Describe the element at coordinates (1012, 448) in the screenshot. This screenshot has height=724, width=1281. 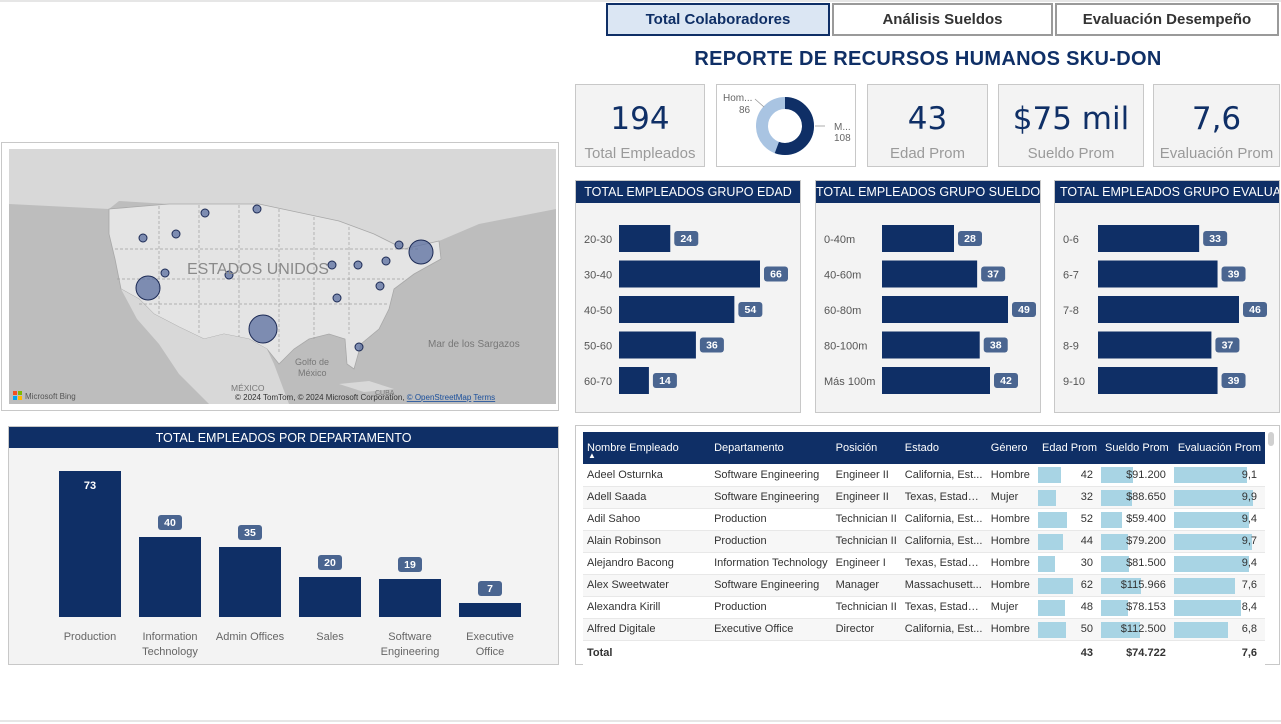
I see `column-header-genero: Género` at that location.